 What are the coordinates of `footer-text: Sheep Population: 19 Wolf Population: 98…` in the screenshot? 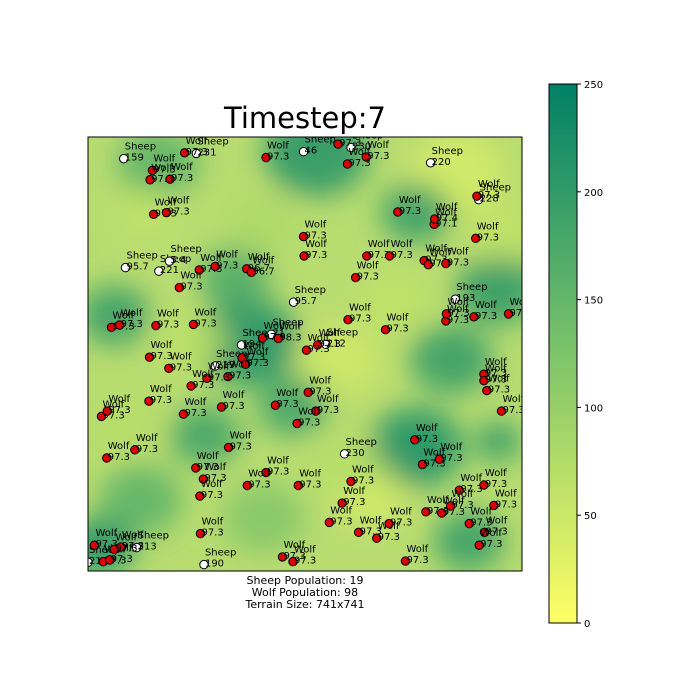 It's located at (304, 592).